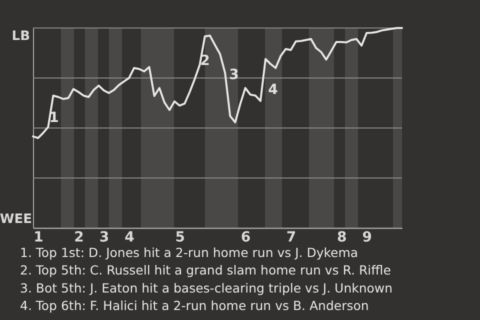  I want to click on x-tick-label: 1, so click(39, 238).